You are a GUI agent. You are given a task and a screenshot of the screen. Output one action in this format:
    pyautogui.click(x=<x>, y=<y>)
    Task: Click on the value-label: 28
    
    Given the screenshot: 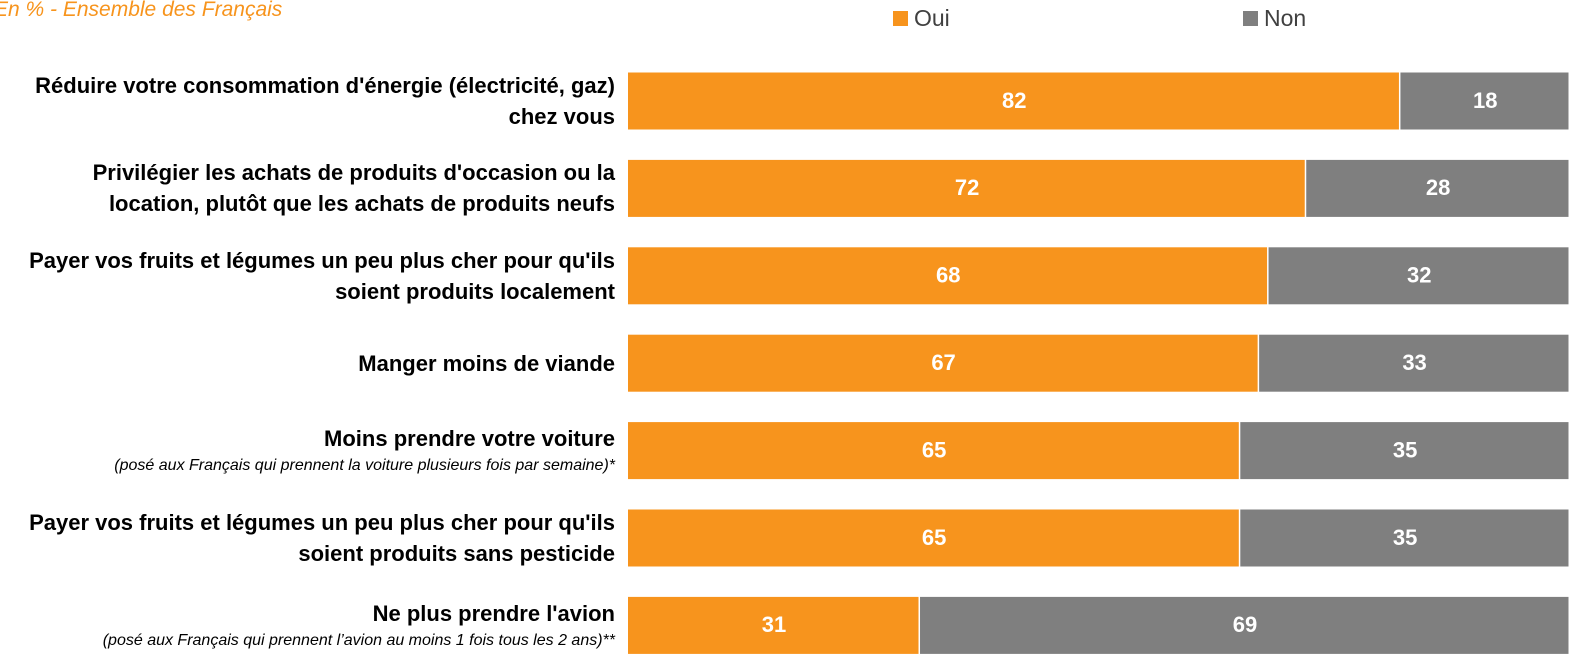 What is the action you would take?
    pyautogui.click(x=1438, y=187)
    